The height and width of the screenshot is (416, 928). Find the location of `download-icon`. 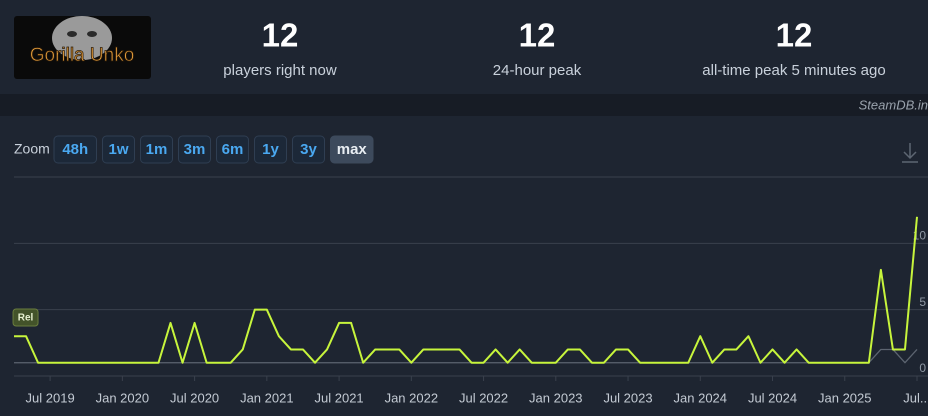

download-icon is located at coordinates (910, 153).